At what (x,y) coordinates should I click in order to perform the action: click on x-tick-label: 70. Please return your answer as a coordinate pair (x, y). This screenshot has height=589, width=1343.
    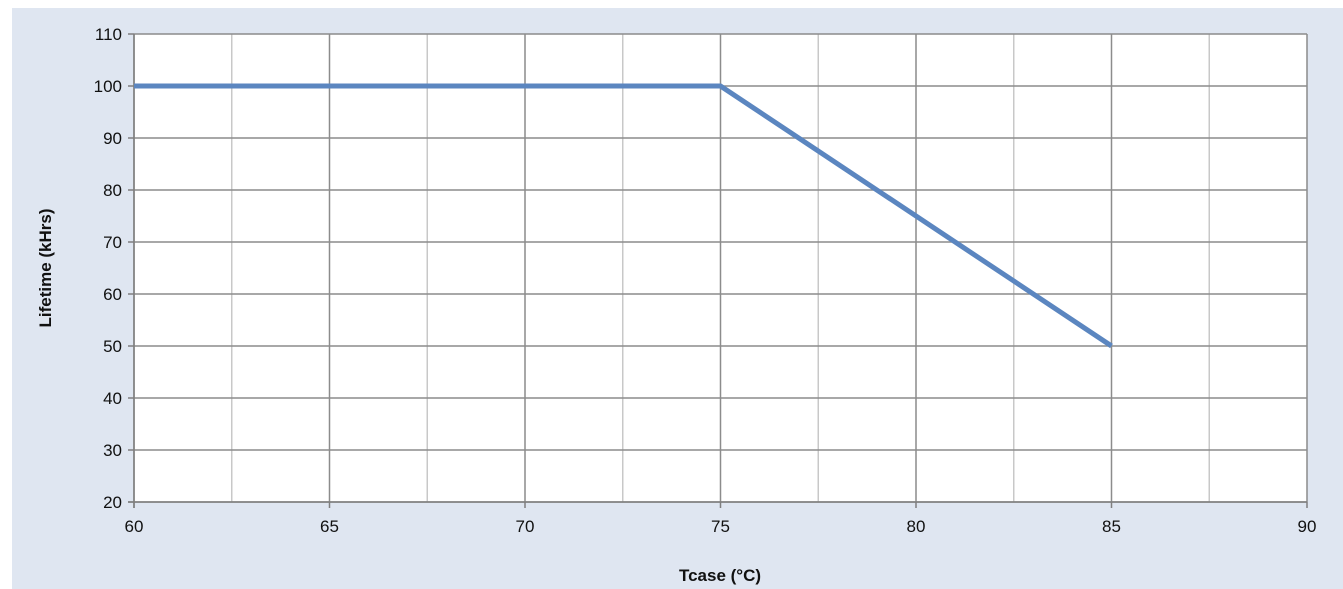
    Looking at the image, I should click on (525, 526).